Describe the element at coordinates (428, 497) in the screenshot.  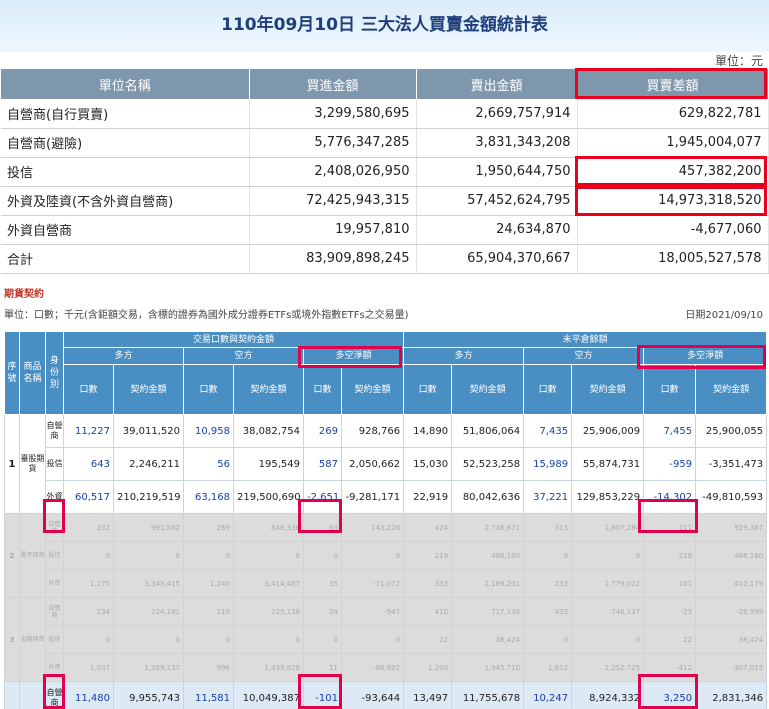
I see `value-cell: 22,919` at that location.